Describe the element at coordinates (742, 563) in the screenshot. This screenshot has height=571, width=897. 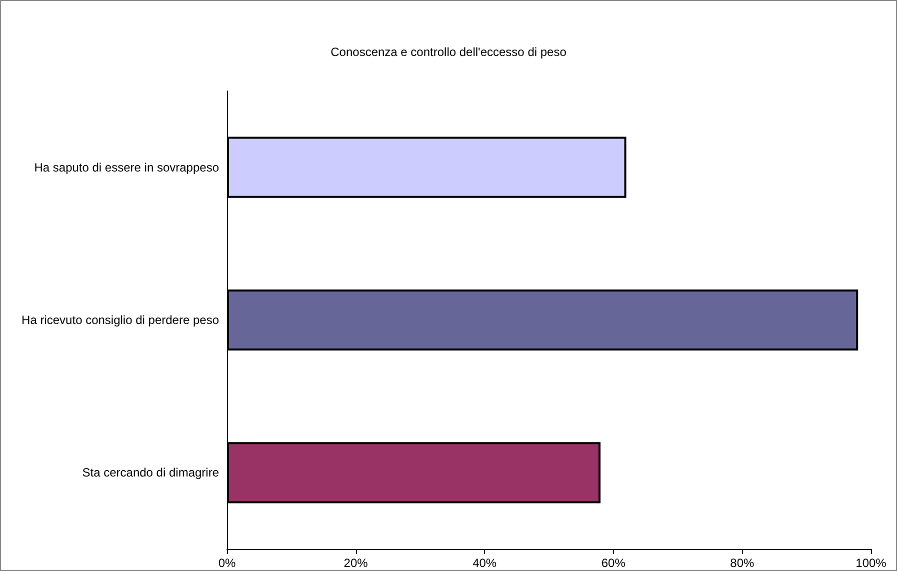
I see `x-tick-label: 80%` at that location.